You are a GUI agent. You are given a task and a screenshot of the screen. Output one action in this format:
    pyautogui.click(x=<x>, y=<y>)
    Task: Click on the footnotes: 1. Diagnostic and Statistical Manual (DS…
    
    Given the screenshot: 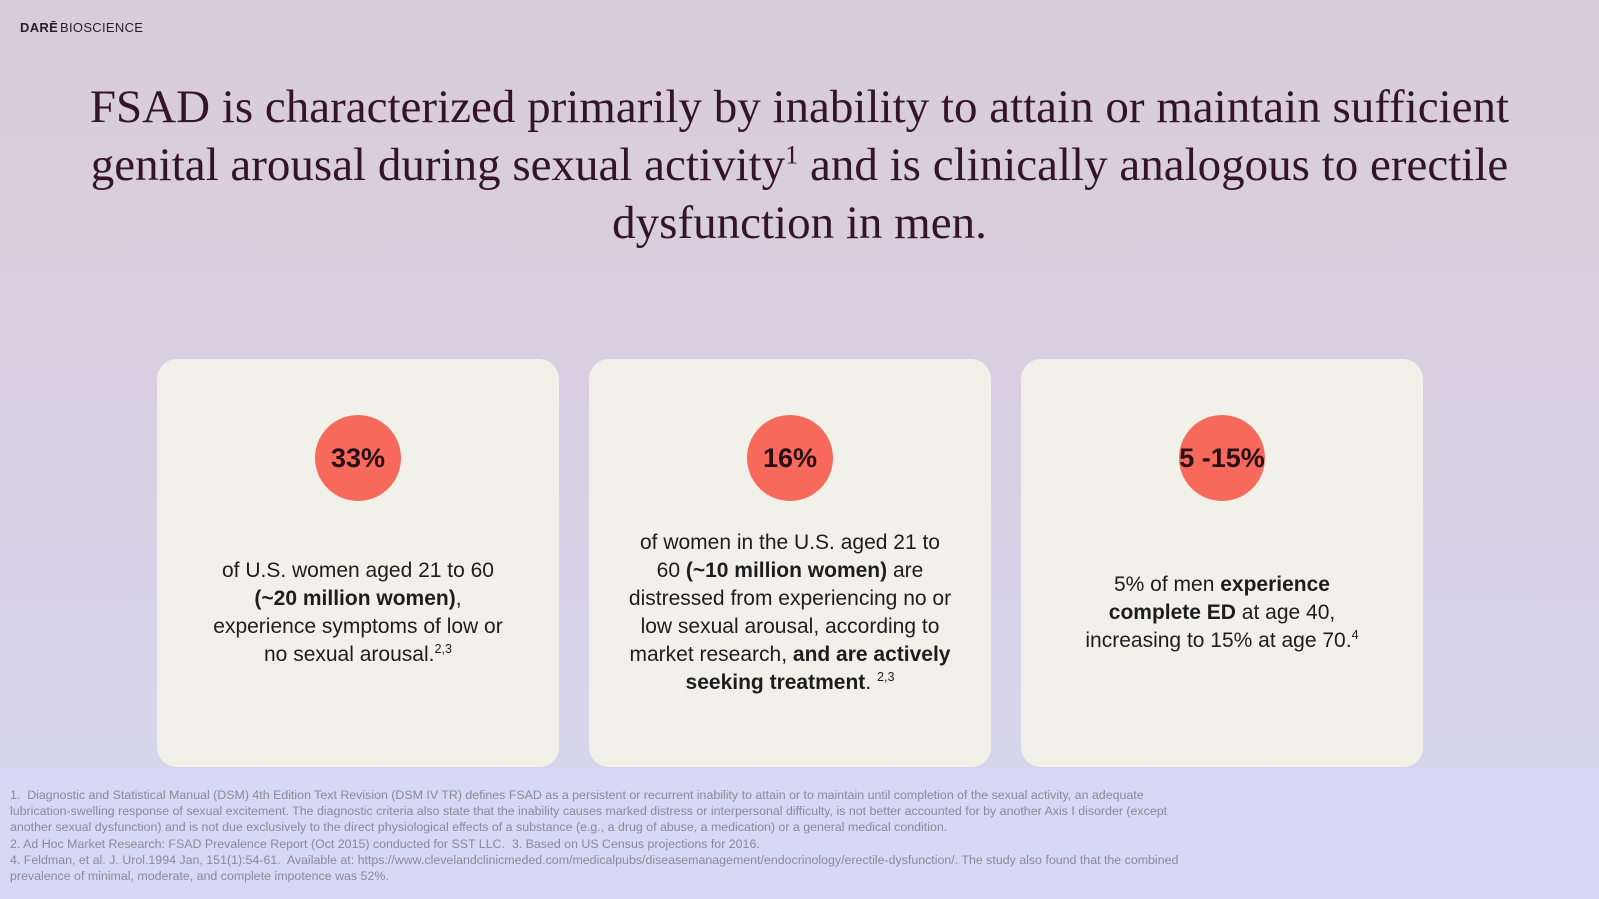 What is the action you would take?
    pyautogui.click(x=799, y=833)
    